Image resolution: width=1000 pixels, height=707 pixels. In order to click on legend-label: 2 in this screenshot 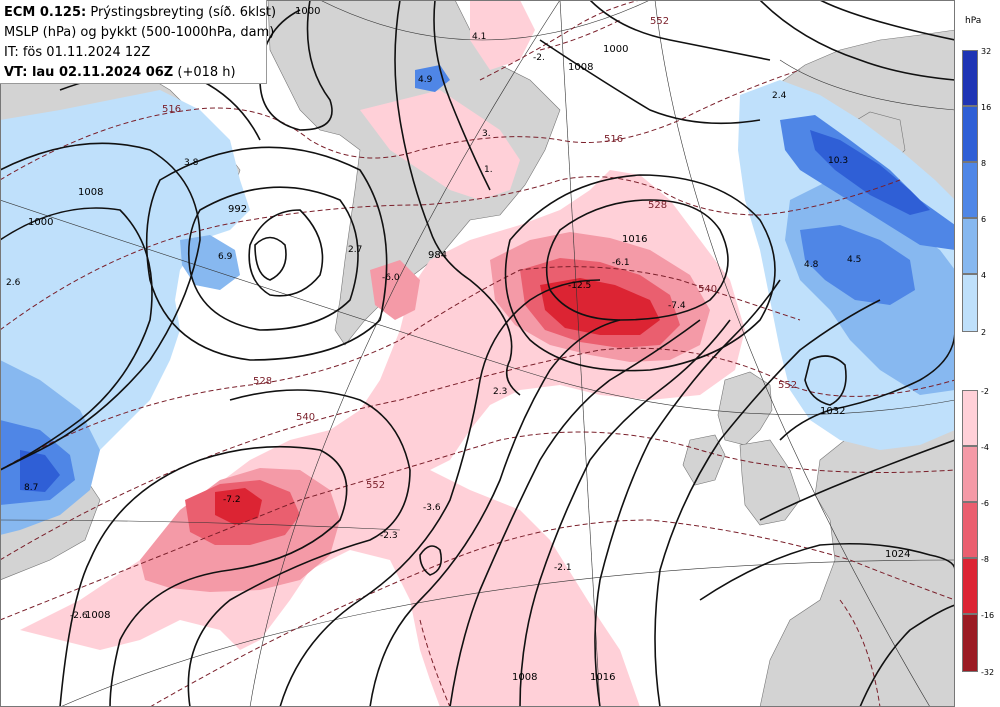, I will do `click(984, 332)`.